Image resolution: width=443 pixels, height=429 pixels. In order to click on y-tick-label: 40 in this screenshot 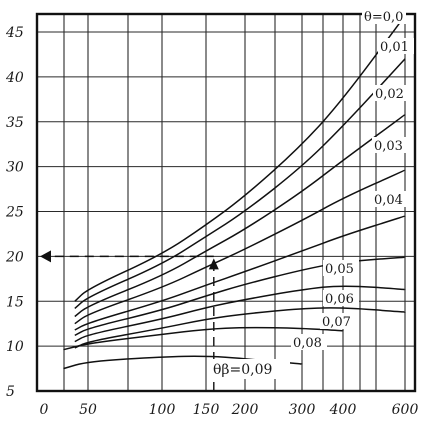, I will do `click(14, 78)`.